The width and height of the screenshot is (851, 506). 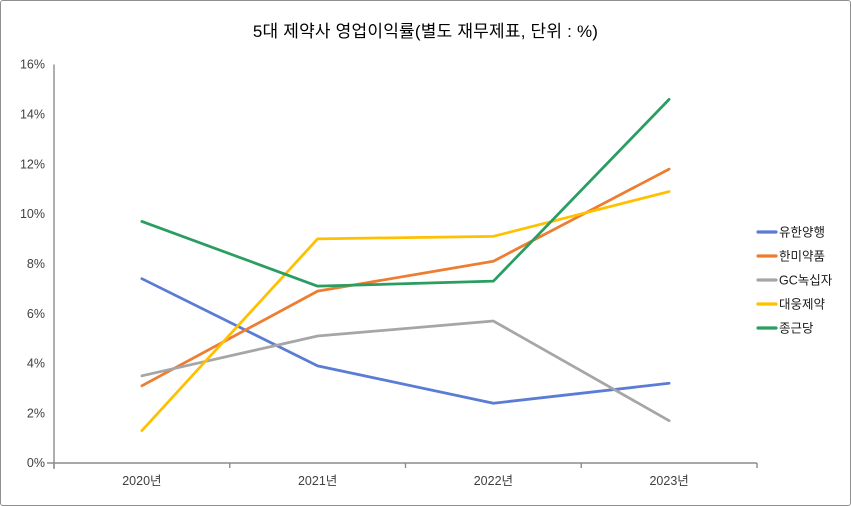 What do you see at coordinates (36, 264) in the screenshot?
I see `y-tick-label: 8%` at bounding box center [36, 264].